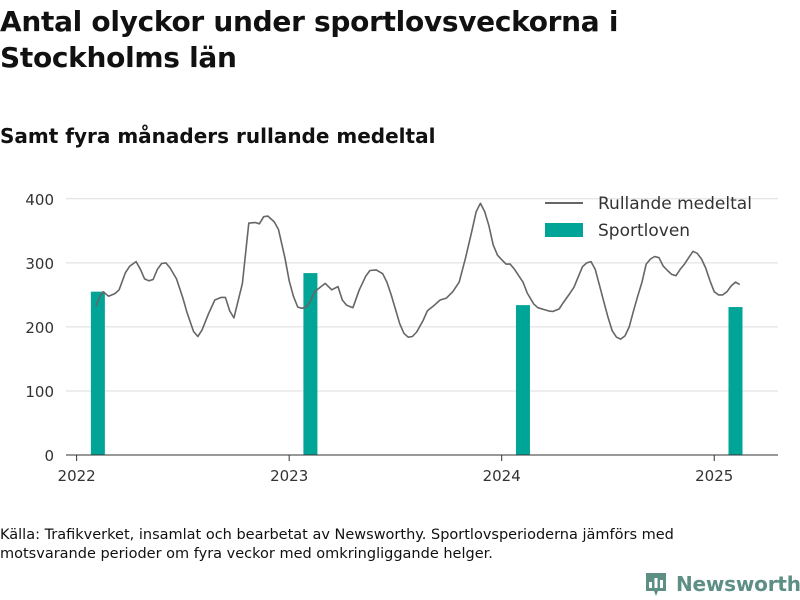 Image resolution: width=800 pixels, height=600 pixels. I want to click on chart-subtitle: Samt fyra månaders rullande medeltal, so click(218, 136).